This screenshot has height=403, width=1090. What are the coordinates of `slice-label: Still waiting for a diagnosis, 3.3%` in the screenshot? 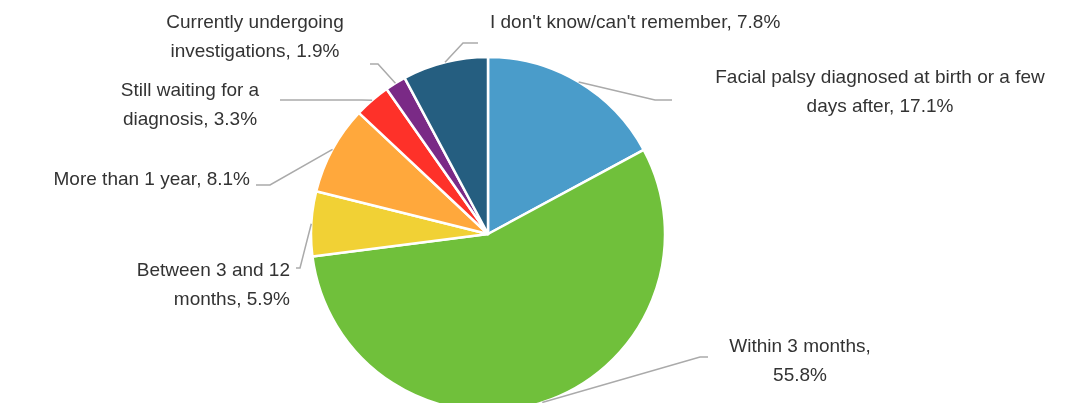 It's located at (190, 104).